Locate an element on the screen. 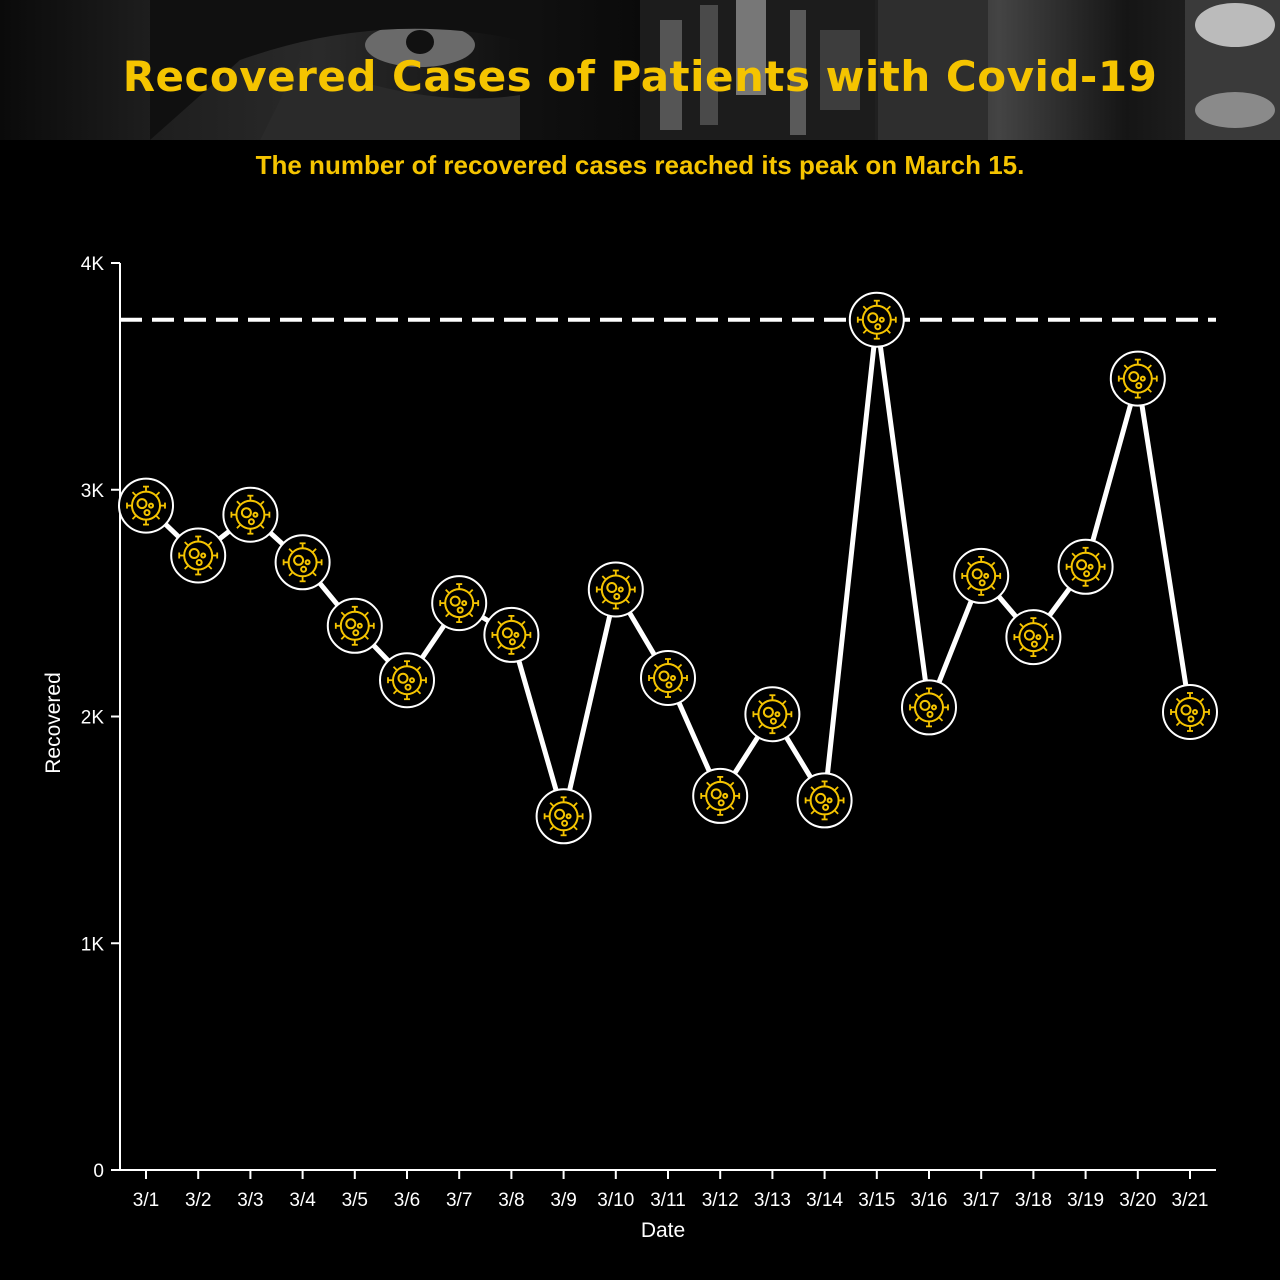 This screenshot has height=1280, width=1280. banner-photo is located at coordinates (715, 70).